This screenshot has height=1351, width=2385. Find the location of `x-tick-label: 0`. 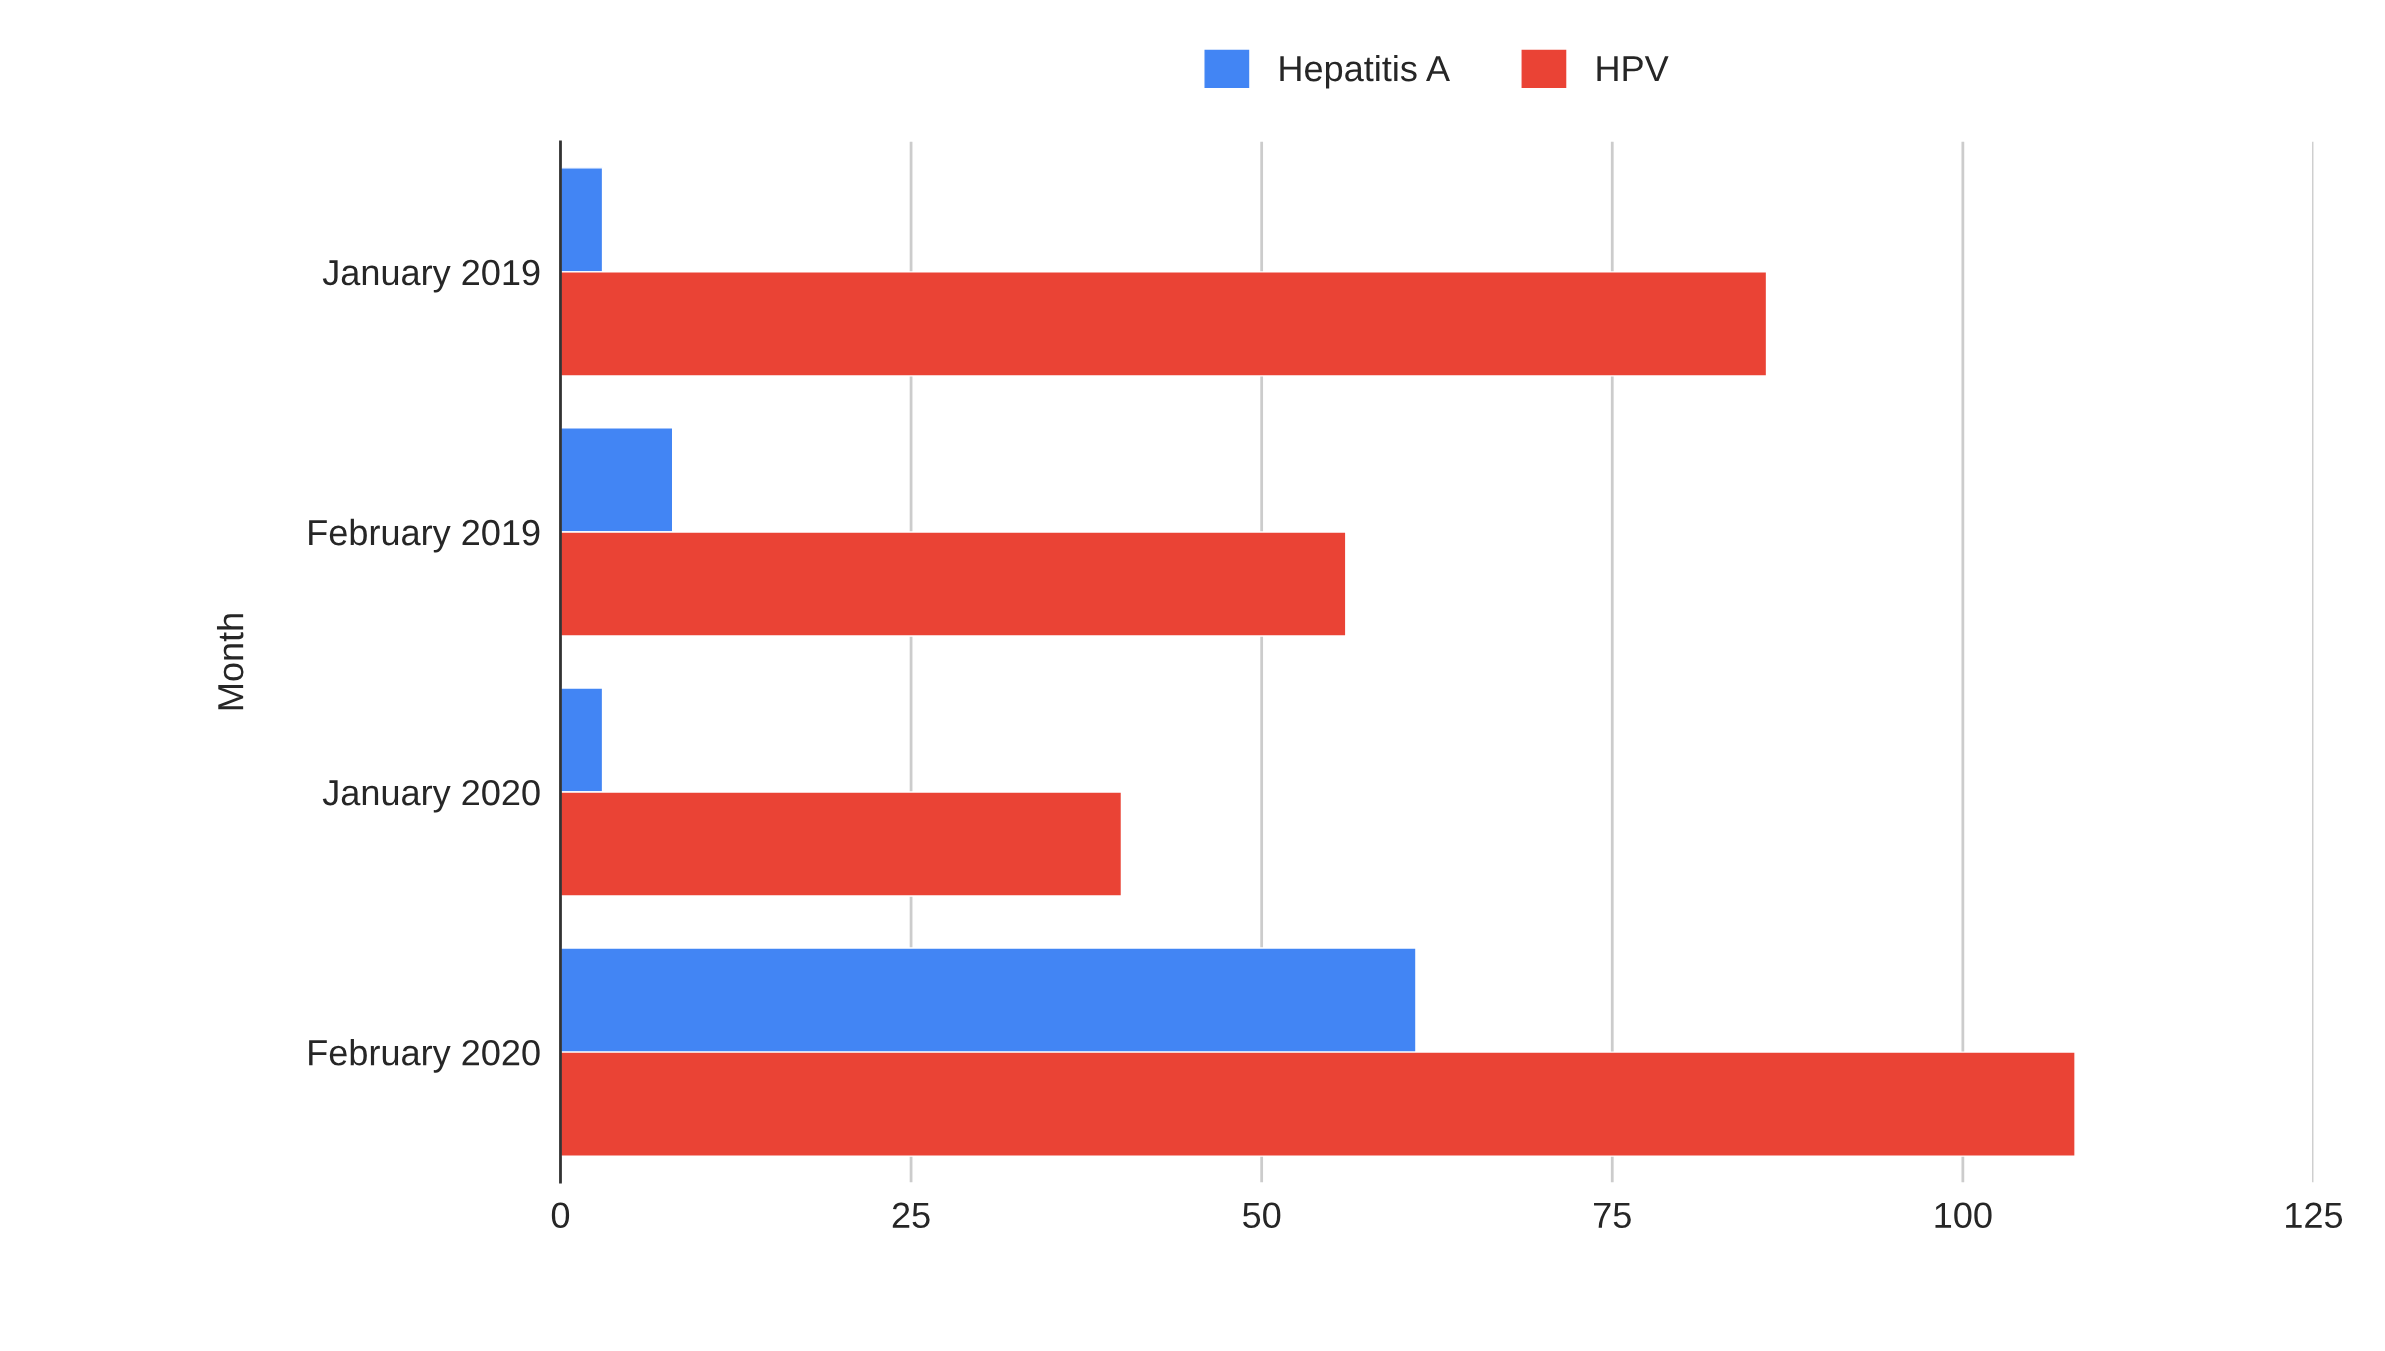

x-tick-label: 0 is located at coordinates (560, 1215).